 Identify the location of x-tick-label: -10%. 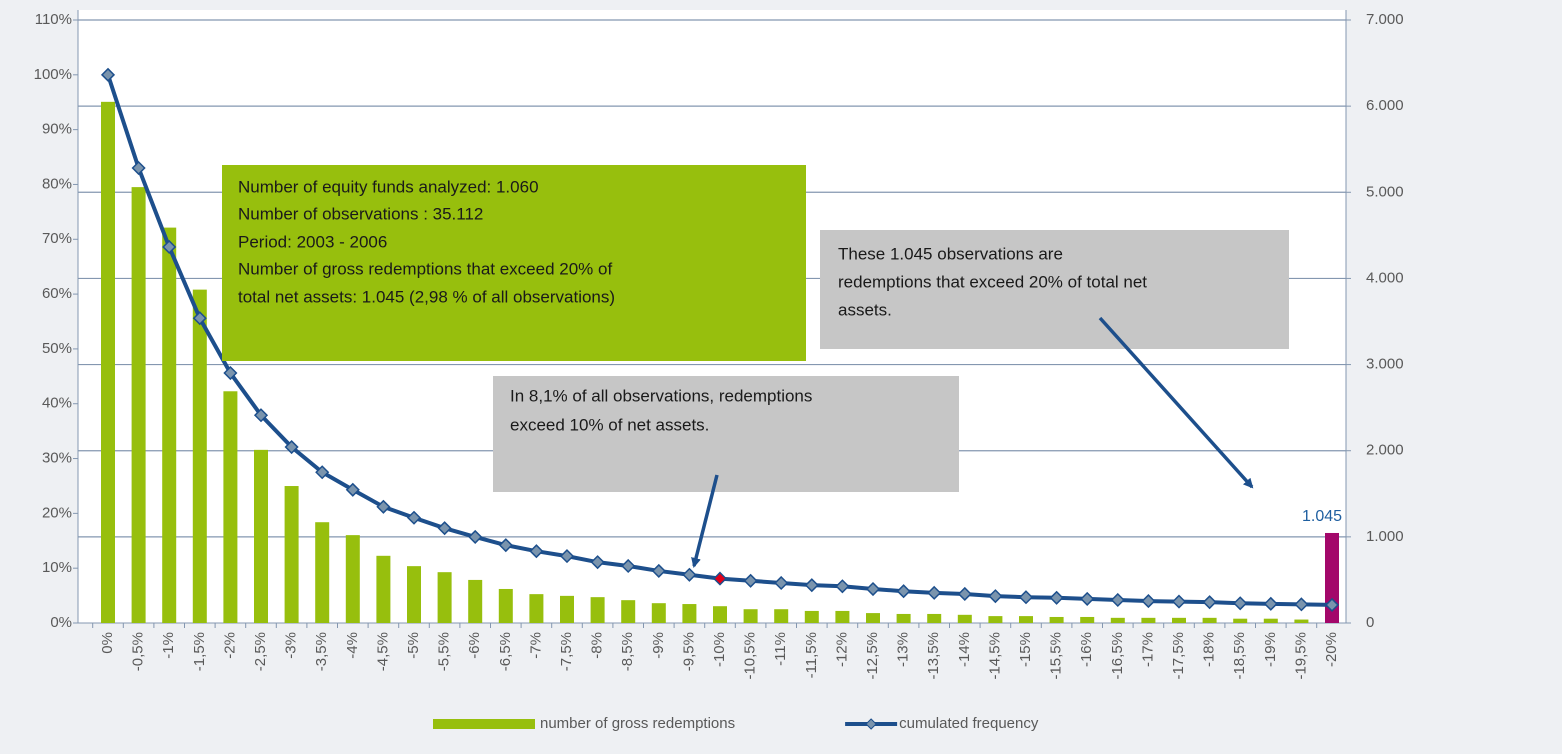
(719, 649).